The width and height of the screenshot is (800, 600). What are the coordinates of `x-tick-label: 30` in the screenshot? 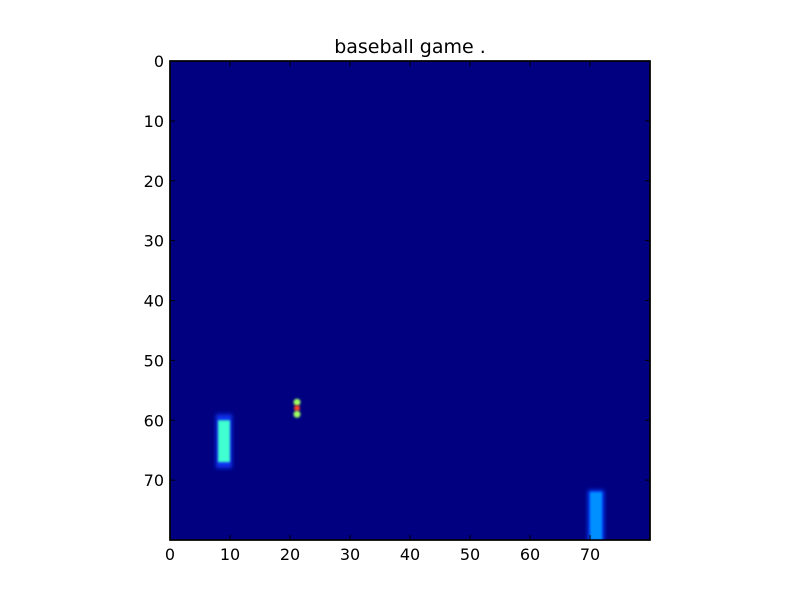 It's located at (350, 554).